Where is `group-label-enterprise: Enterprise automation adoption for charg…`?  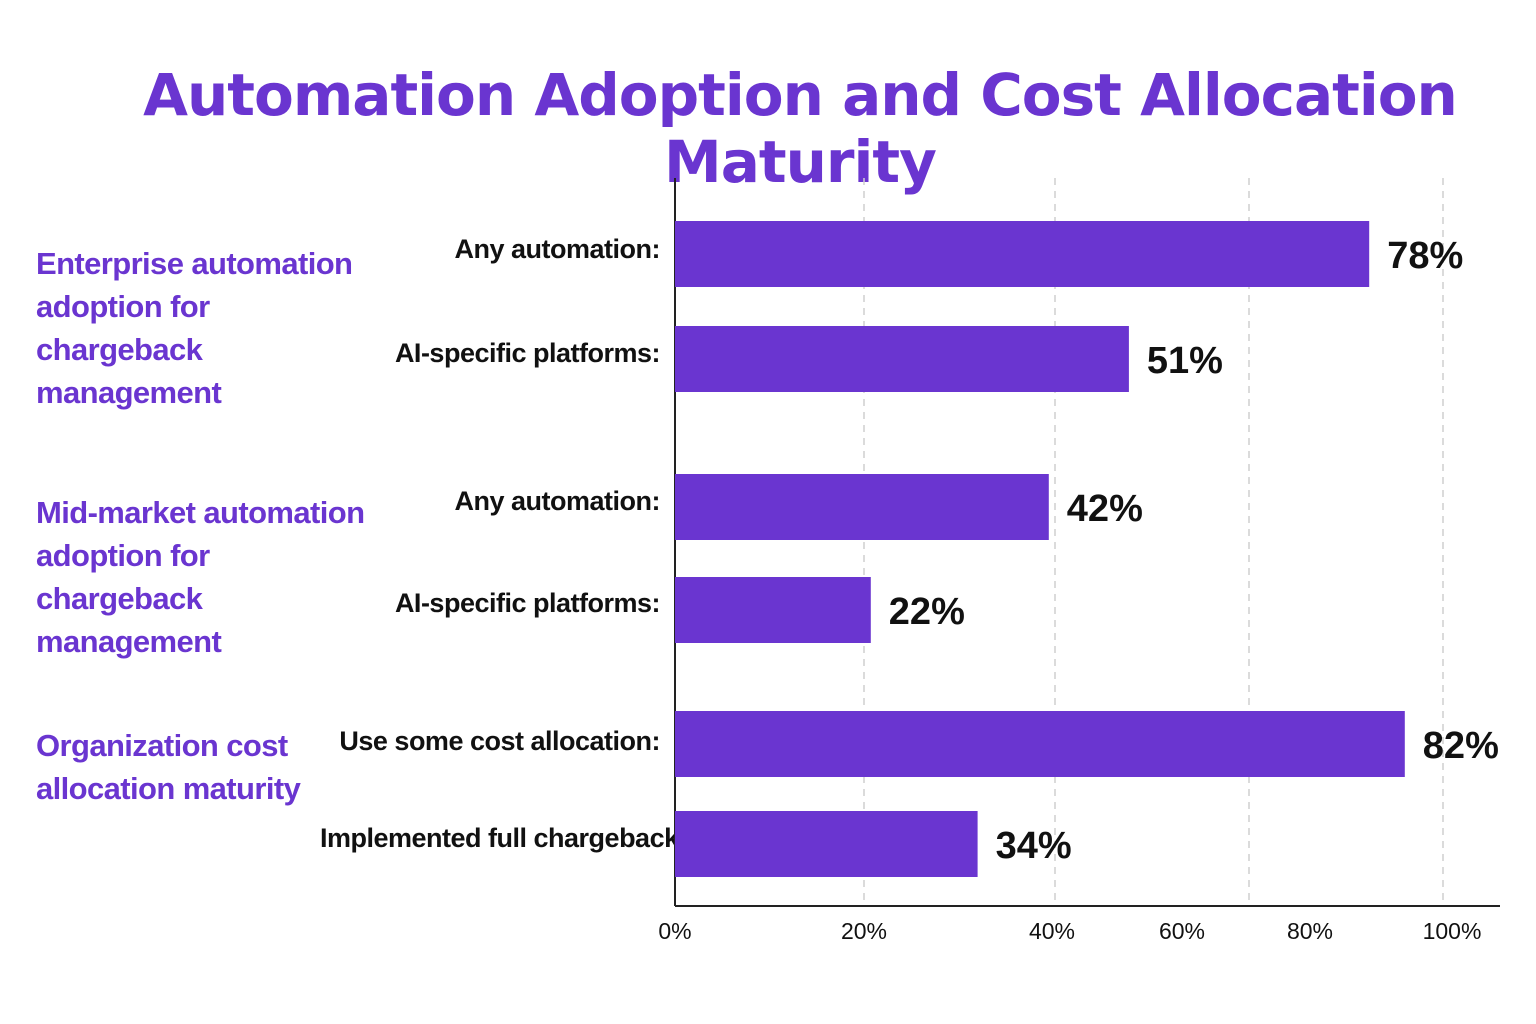 group-label-enterprise: Enterprise automation adoption for charg… is located at coordinates (194, 328).